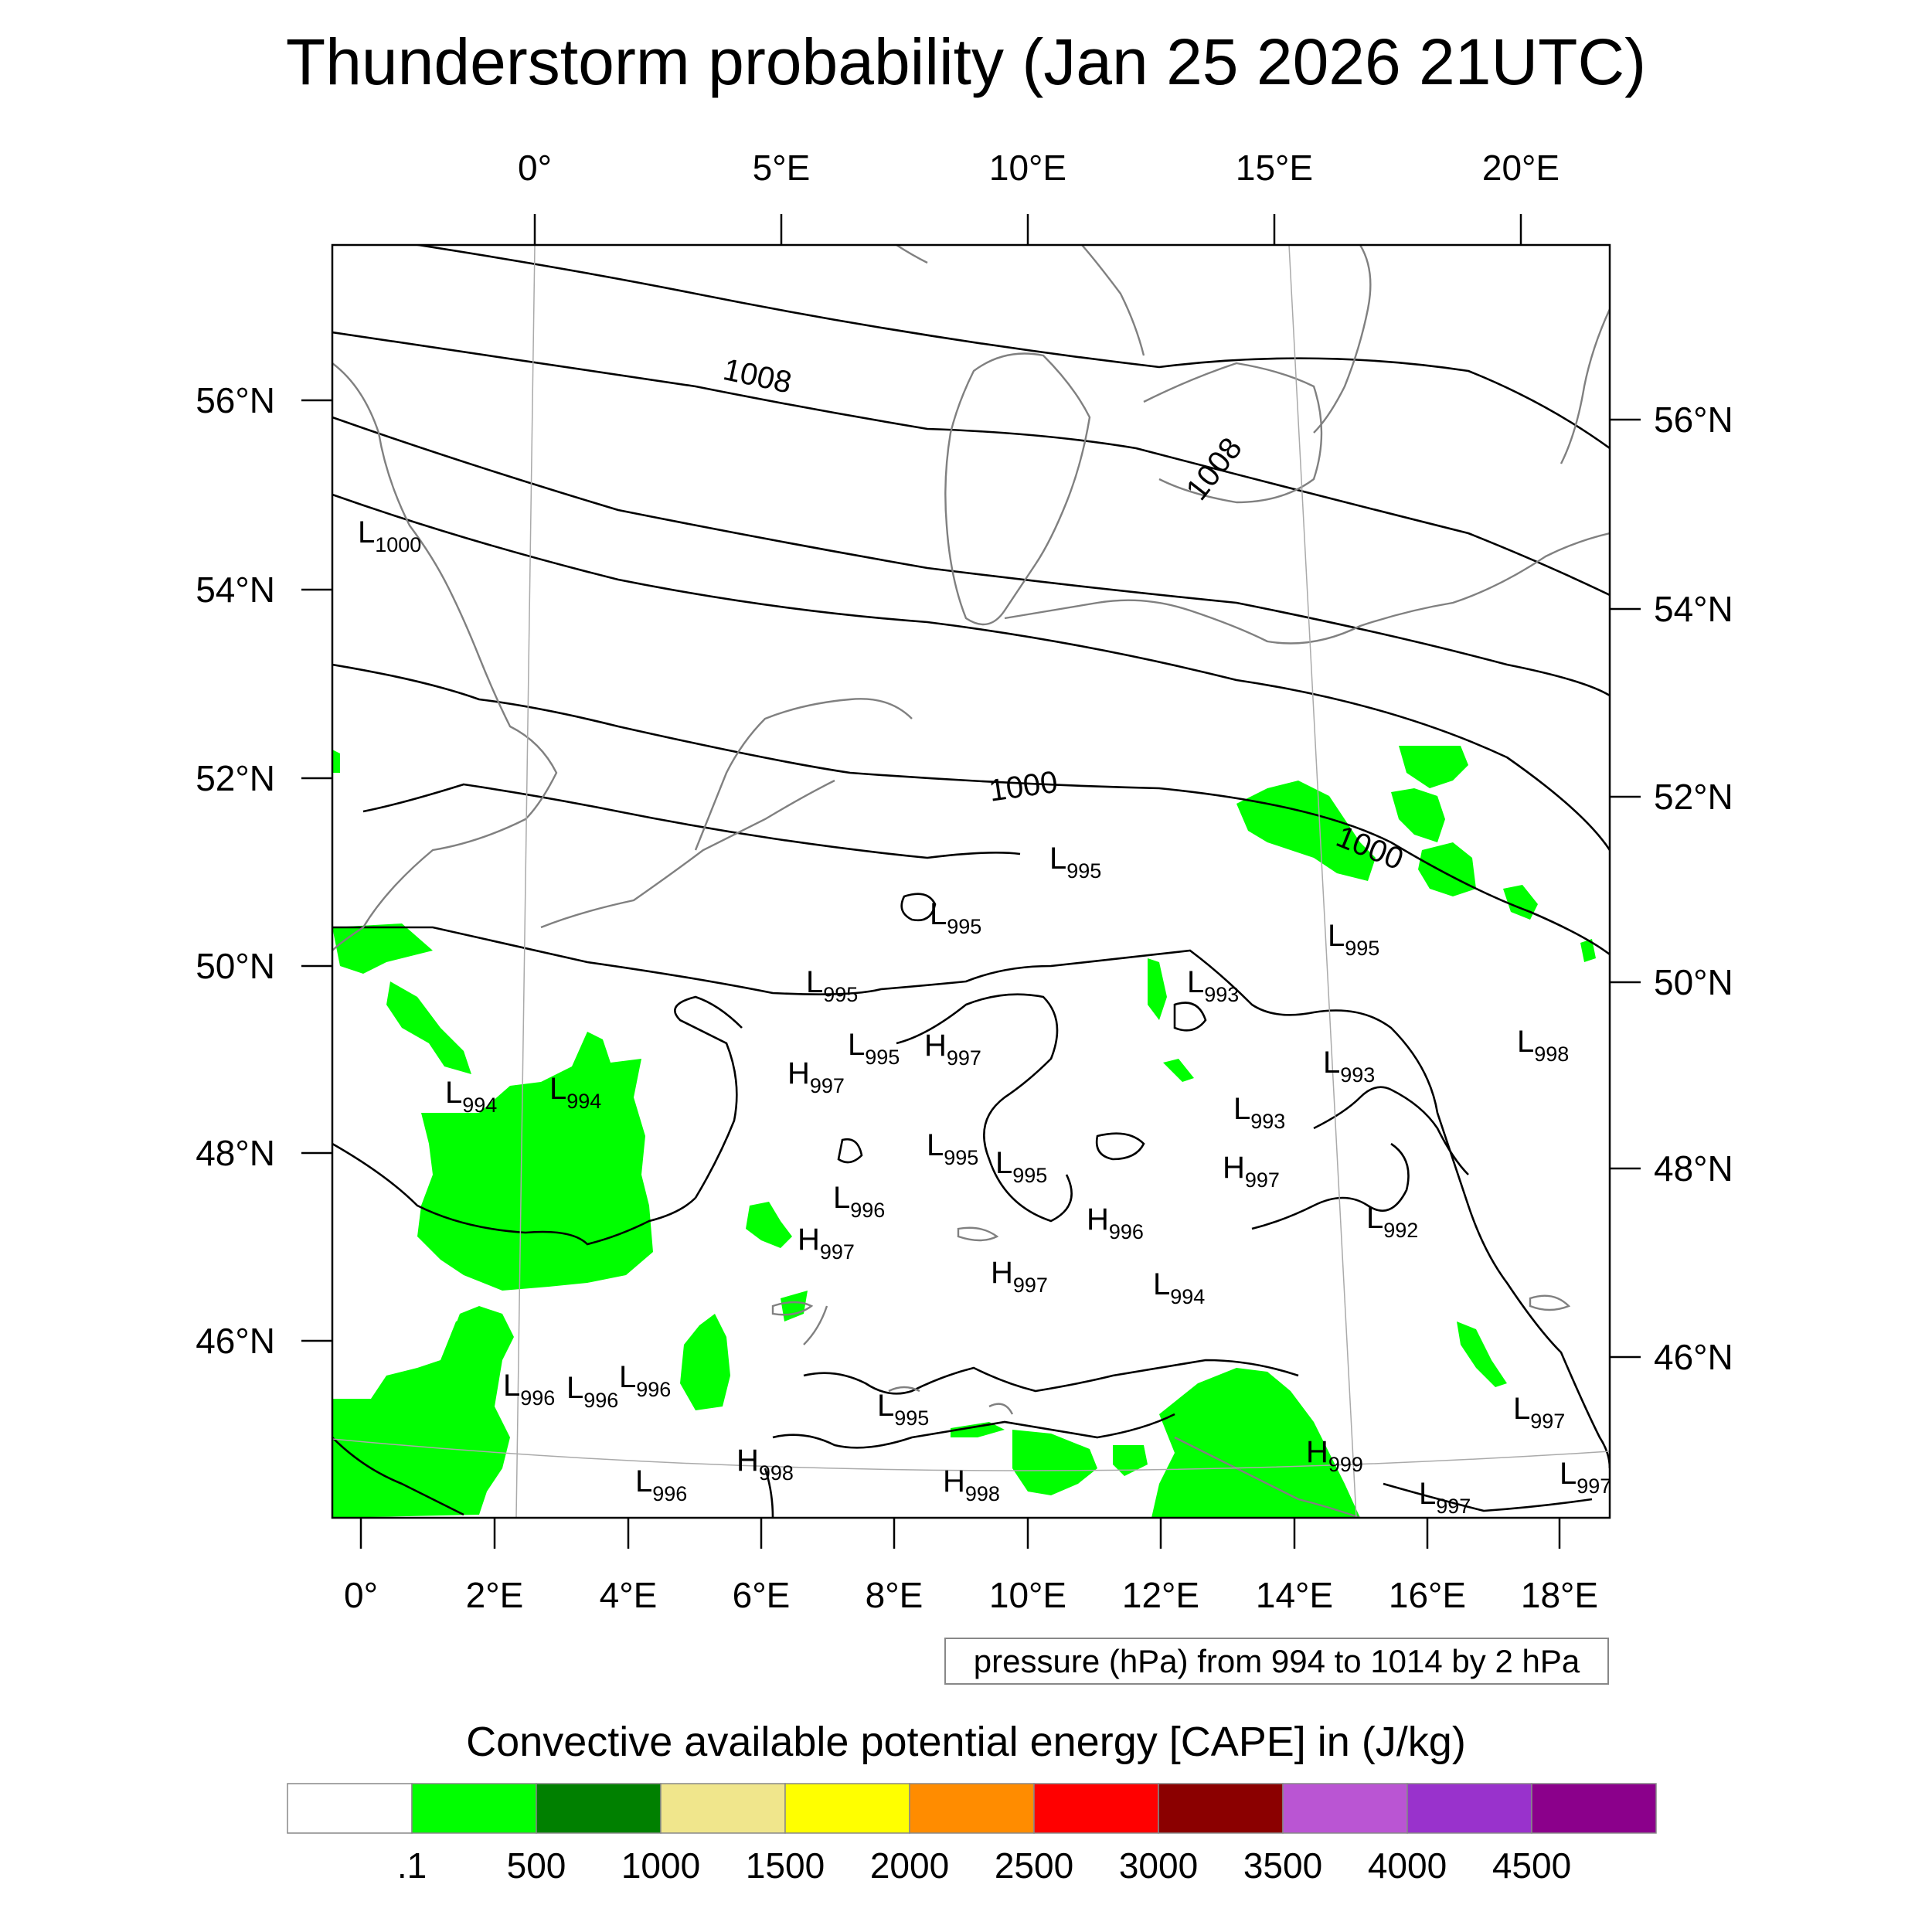 The image size is (1932, 1932). I want to click on pressure-center: H999, so click(1334, 1455).